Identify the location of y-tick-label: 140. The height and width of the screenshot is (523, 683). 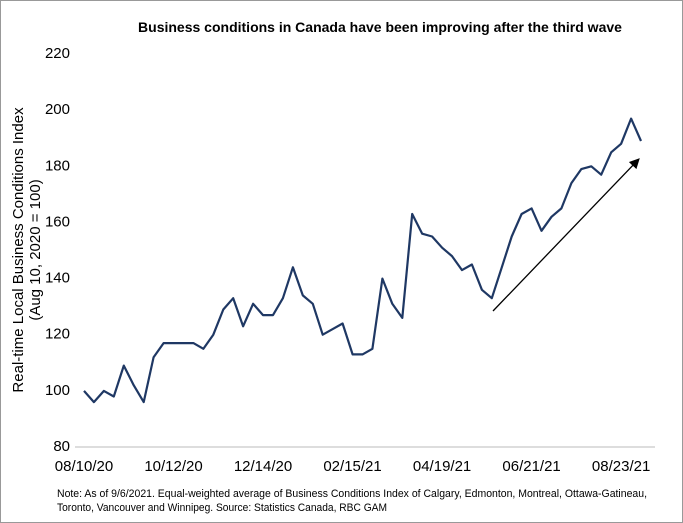
(57, 278).